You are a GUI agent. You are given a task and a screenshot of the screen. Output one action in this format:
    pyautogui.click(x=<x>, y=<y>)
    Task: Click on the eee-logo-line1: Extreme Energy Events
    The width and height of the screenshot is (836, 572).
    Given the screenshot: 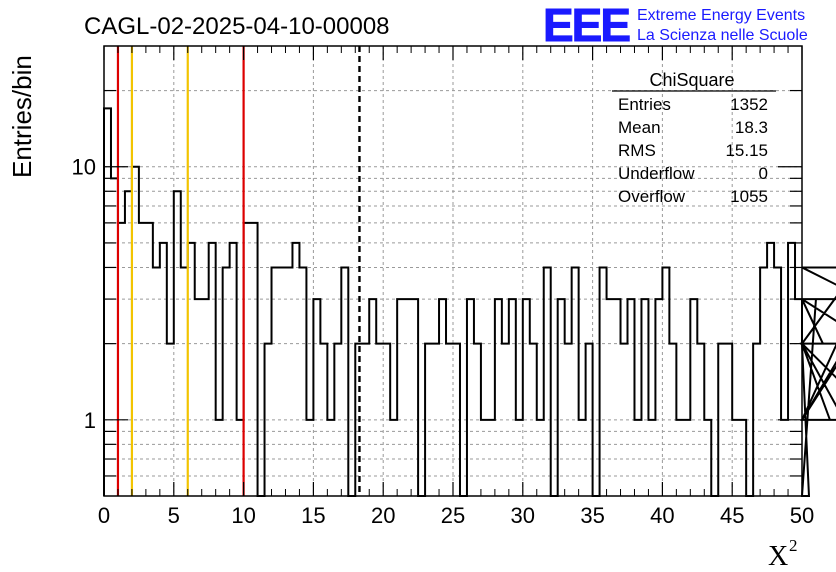 What is the action you would take?
    pyautogui.click(x=721, y=15)
    